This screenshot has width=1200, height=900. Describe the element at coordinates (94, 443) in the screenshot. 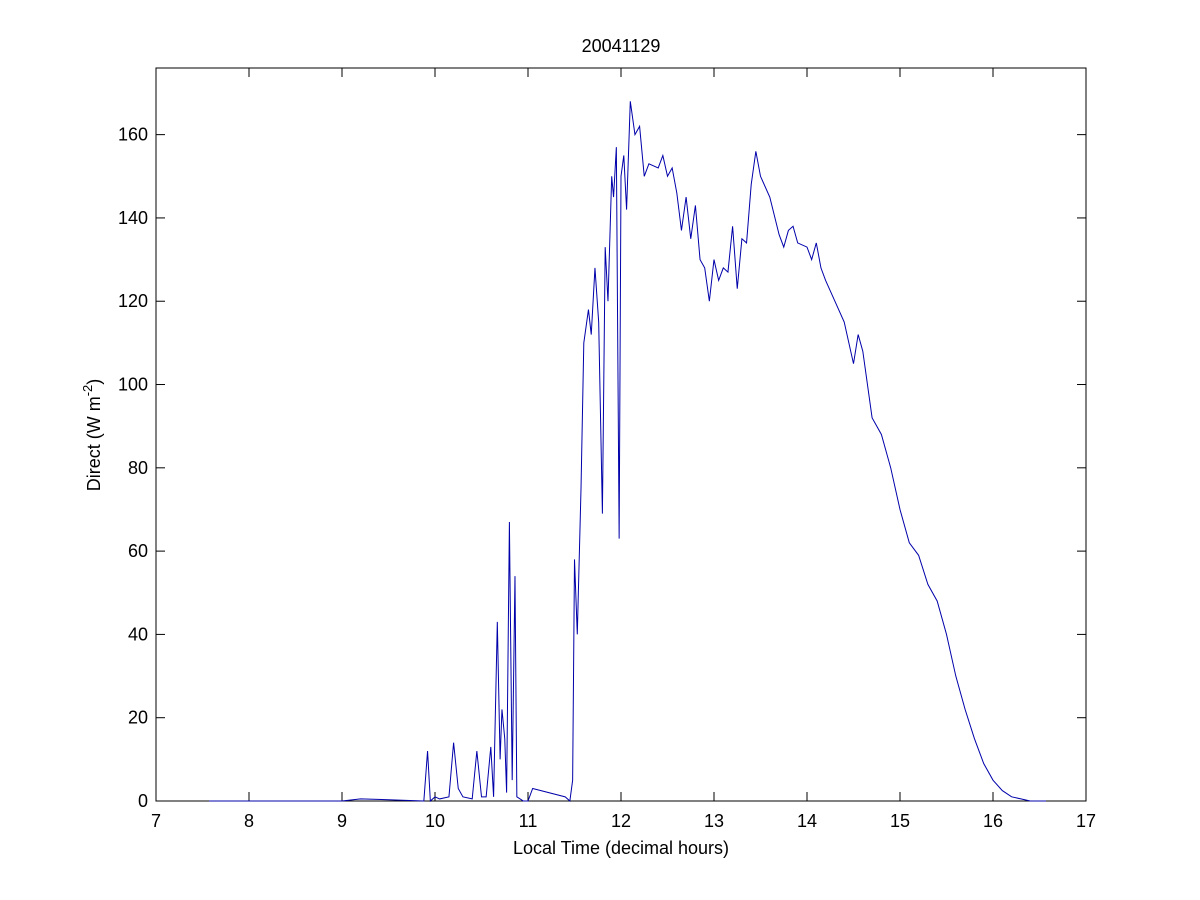

I see `y-axis-label-main: Direct (W m` at that location.